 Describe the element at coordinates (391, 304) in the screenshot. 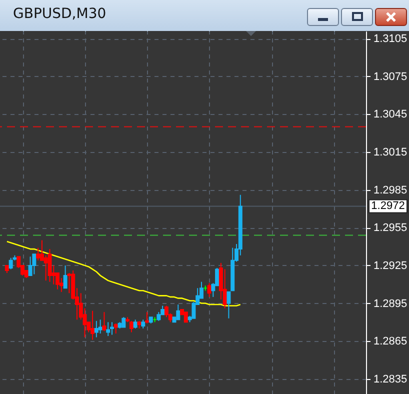

I see `y-tick-label: 1.2895` at that location.